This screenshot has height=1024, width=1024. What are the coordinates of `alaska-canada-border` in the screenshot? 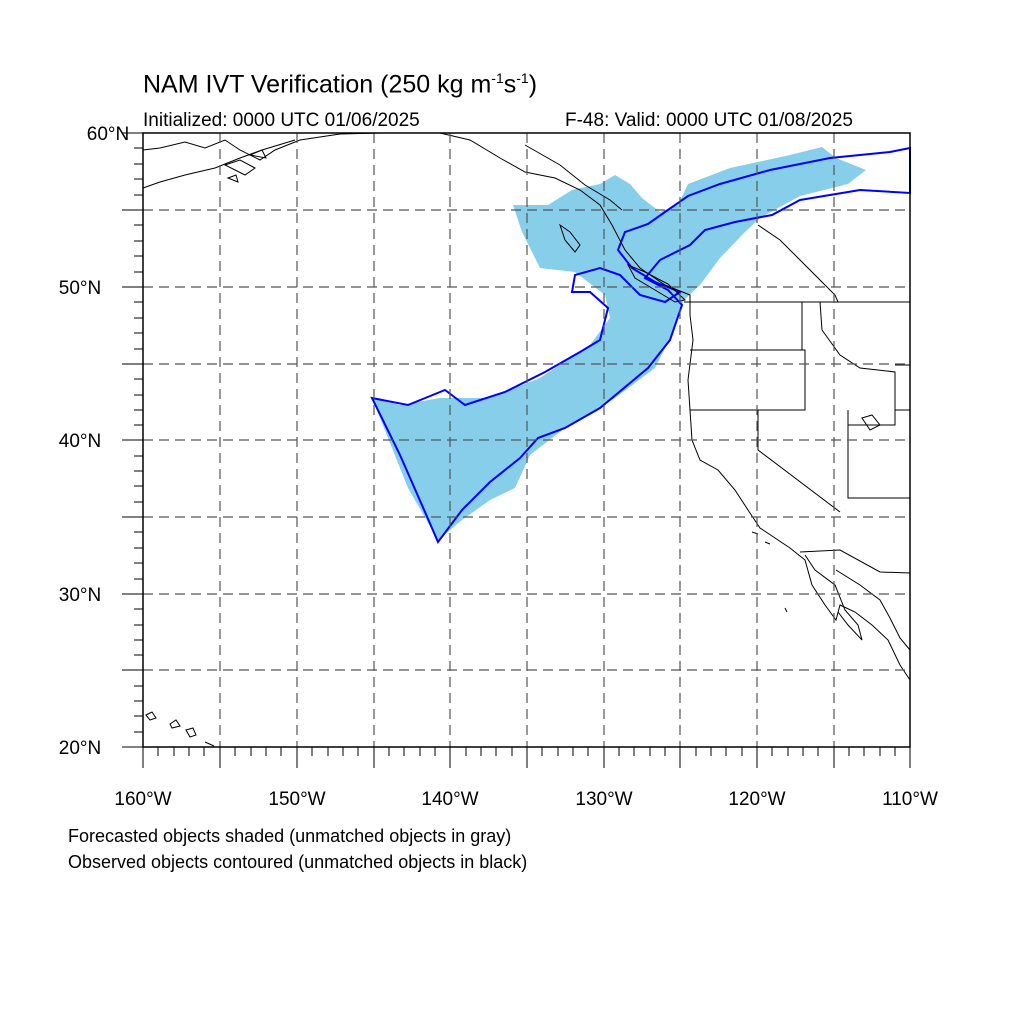 It's located at (573, 177).